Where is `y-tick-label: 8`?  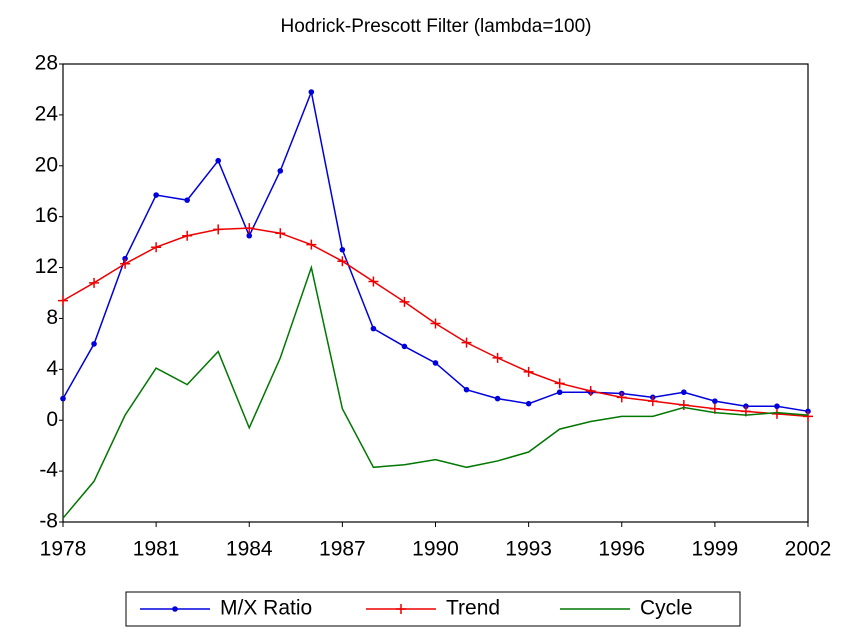
y-tick-label: 8 is located at coordinates (52, 317).